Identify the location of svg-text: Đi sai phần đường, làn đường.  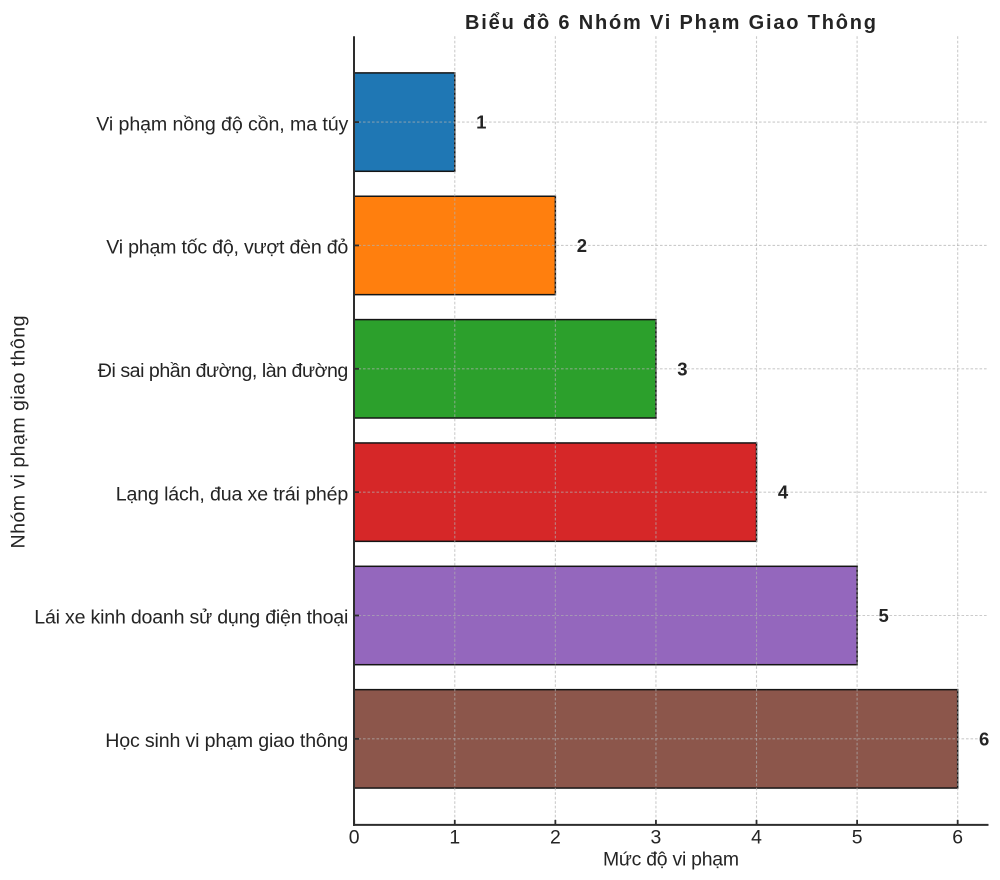
(223, 371).